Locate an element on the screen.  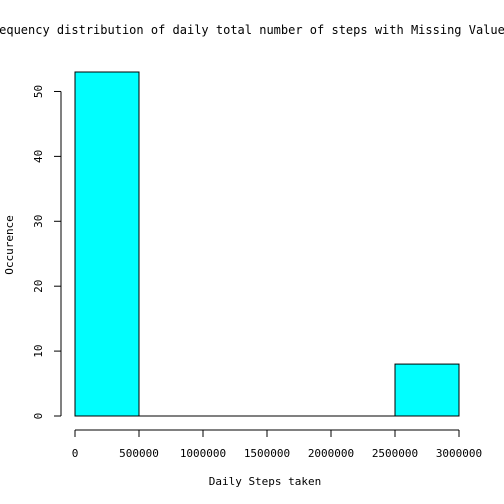
x-tick-label: 500000 is located at coordinates (139, 453).